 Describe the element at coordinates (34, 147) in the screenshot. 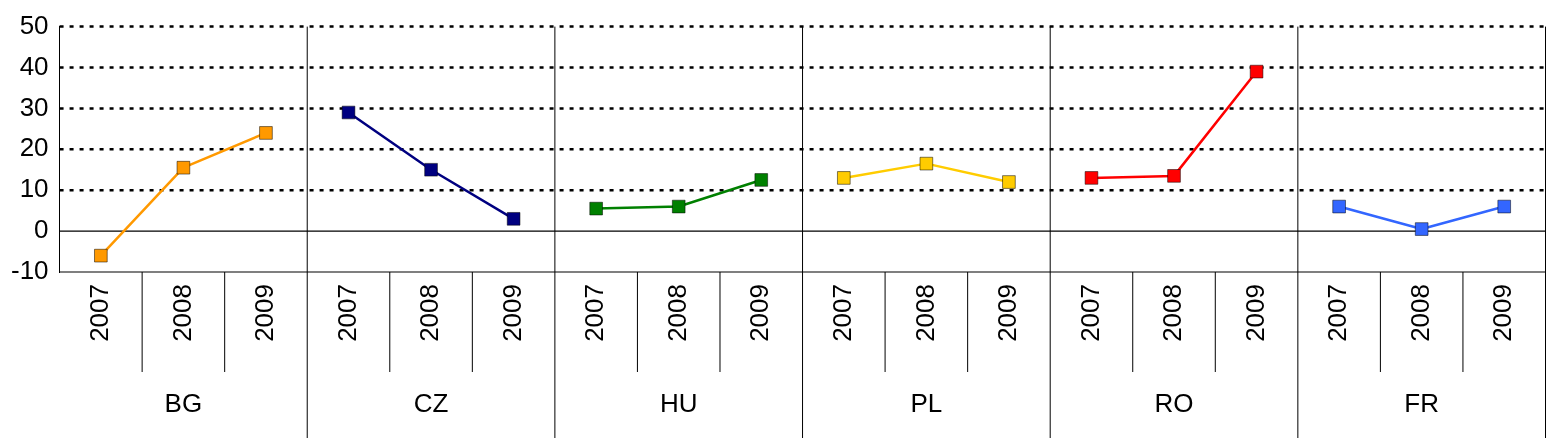

I see `y-tick-label: 20` at that location.